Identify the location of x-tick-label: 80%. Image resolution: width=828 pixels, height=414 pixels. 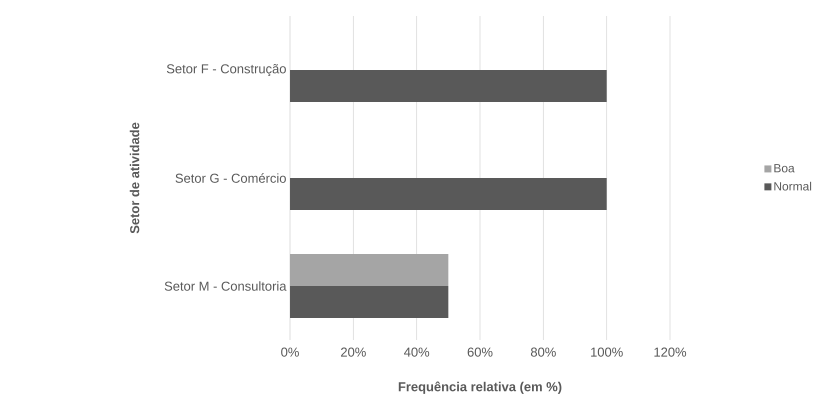
(543, 352).